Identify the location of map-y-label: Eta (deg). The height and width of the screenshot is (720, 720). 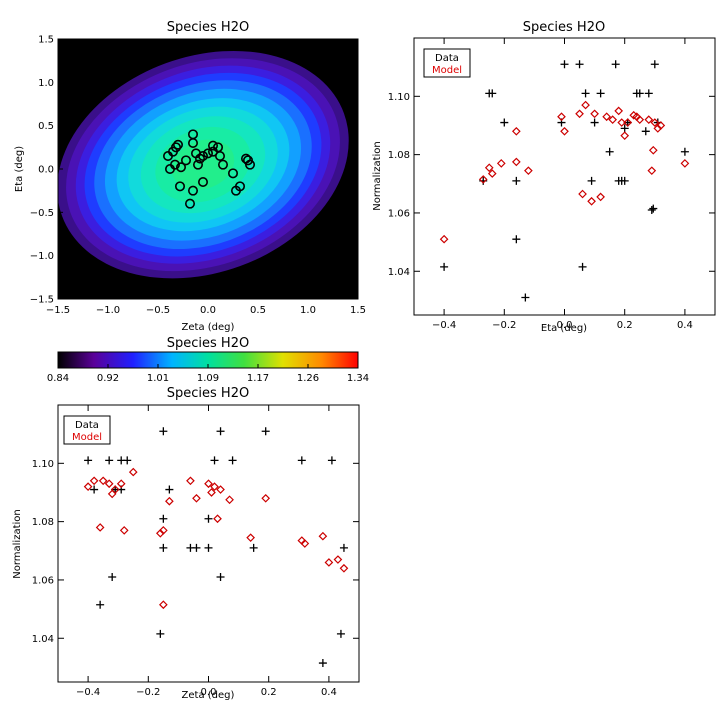
(19, 169).